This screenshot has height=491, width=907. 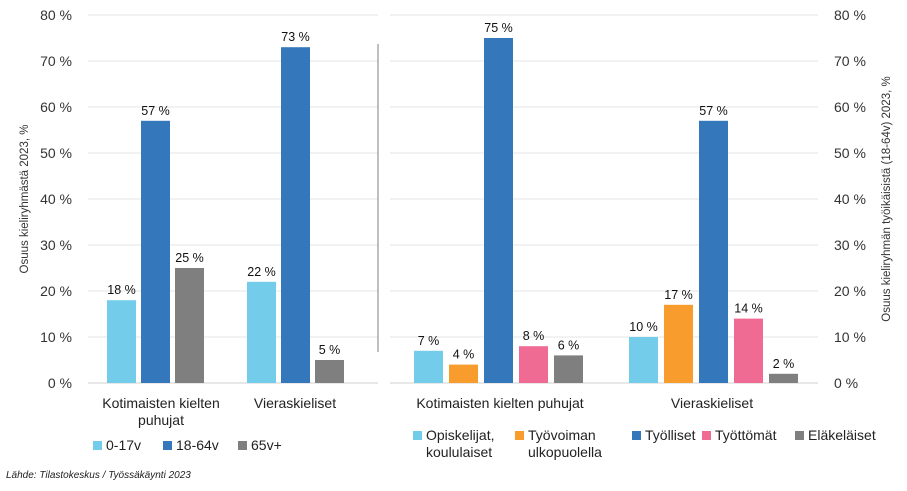 I want to click on data-label: 14 %, so click(x=748, y=309).